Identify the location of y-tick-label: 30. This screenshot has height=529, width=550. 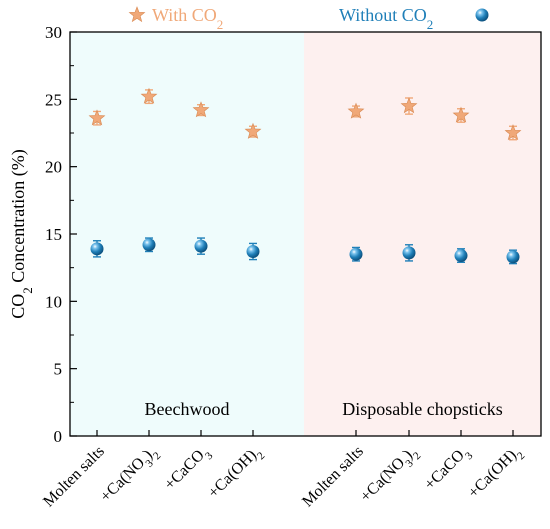
(53, 32).